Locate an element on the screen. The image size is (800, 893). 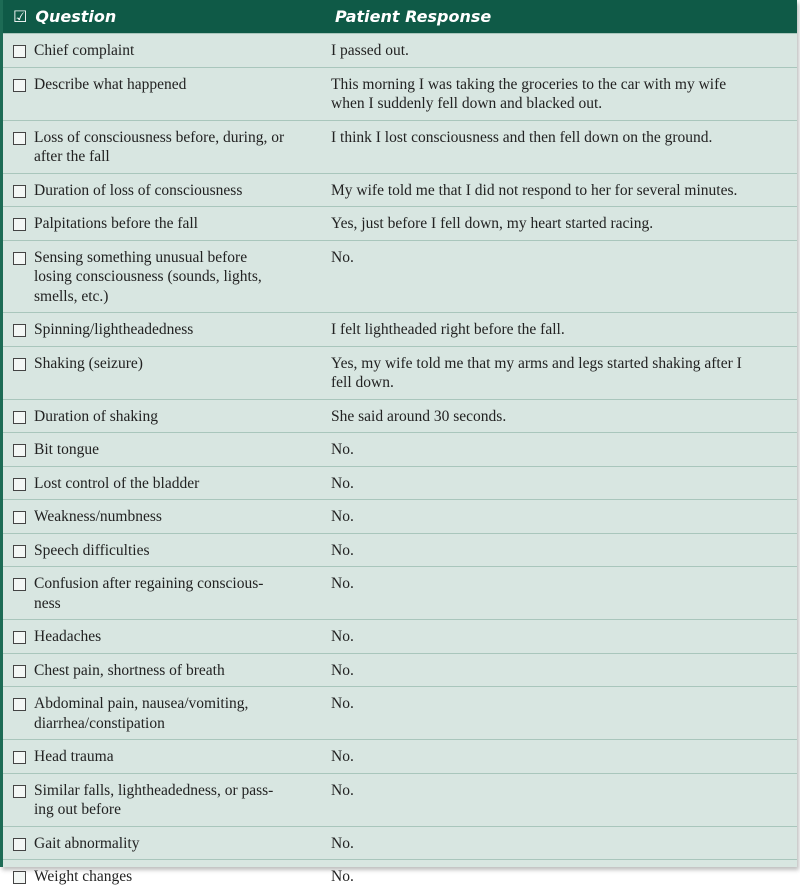
question-cell: Duration of shaking is located at coordinates (161, 415).